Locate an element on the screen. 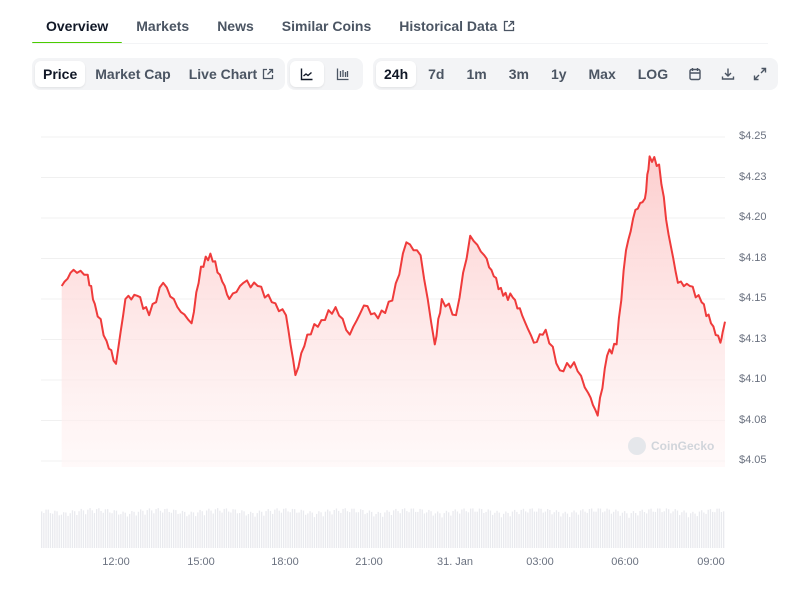  tab-label: Similar Coins is located at coordinates (326, 26).